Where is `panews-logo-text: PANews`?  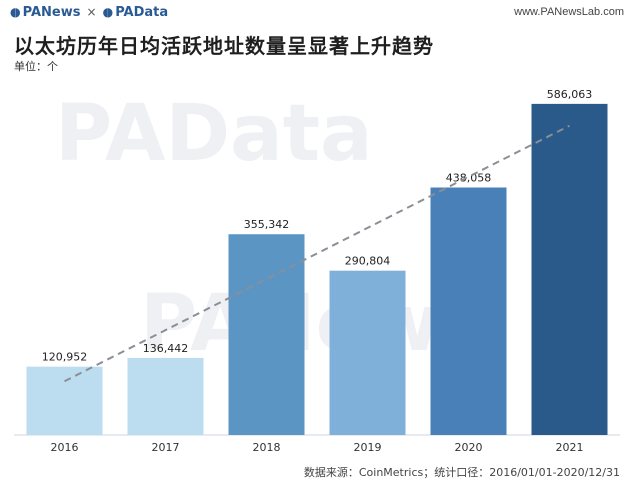
panews-logo-text: PANews is located at coordinates (51, 12).